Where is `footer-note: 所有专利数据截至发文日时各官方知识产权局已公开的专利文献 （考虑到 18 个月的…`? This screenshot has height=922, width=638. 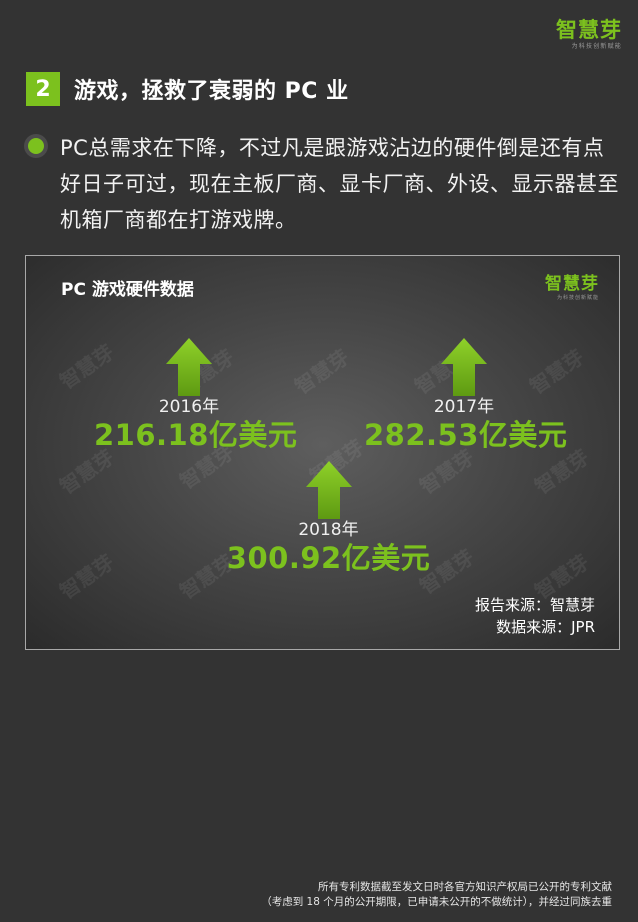 footer-note: 所有专利数据截至发文日时各官方知识产权局已公开的专利文献 （考虑到 18 个月的… is located at coordinates (436, 895).